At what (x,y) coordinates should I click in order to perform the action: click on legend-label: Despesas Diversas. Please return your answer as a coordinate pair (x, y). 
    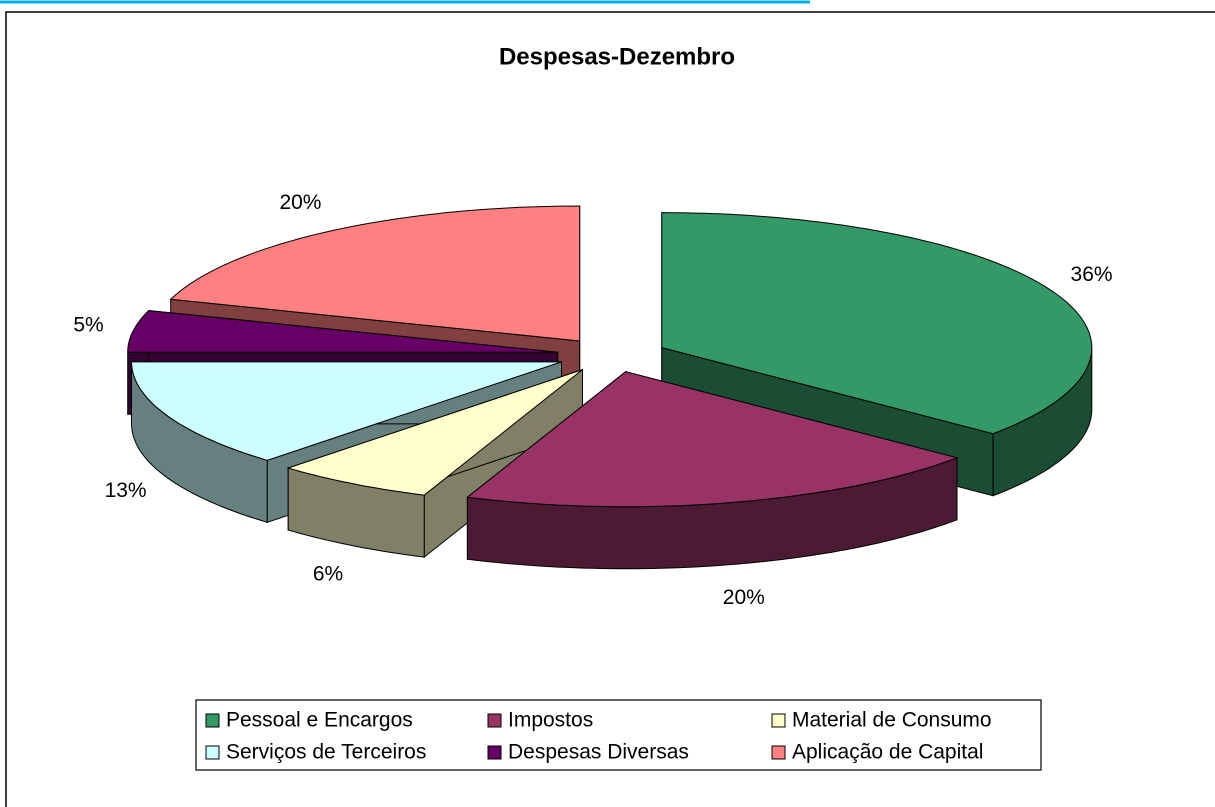
    Looking at the image, I should click on (598, 752).